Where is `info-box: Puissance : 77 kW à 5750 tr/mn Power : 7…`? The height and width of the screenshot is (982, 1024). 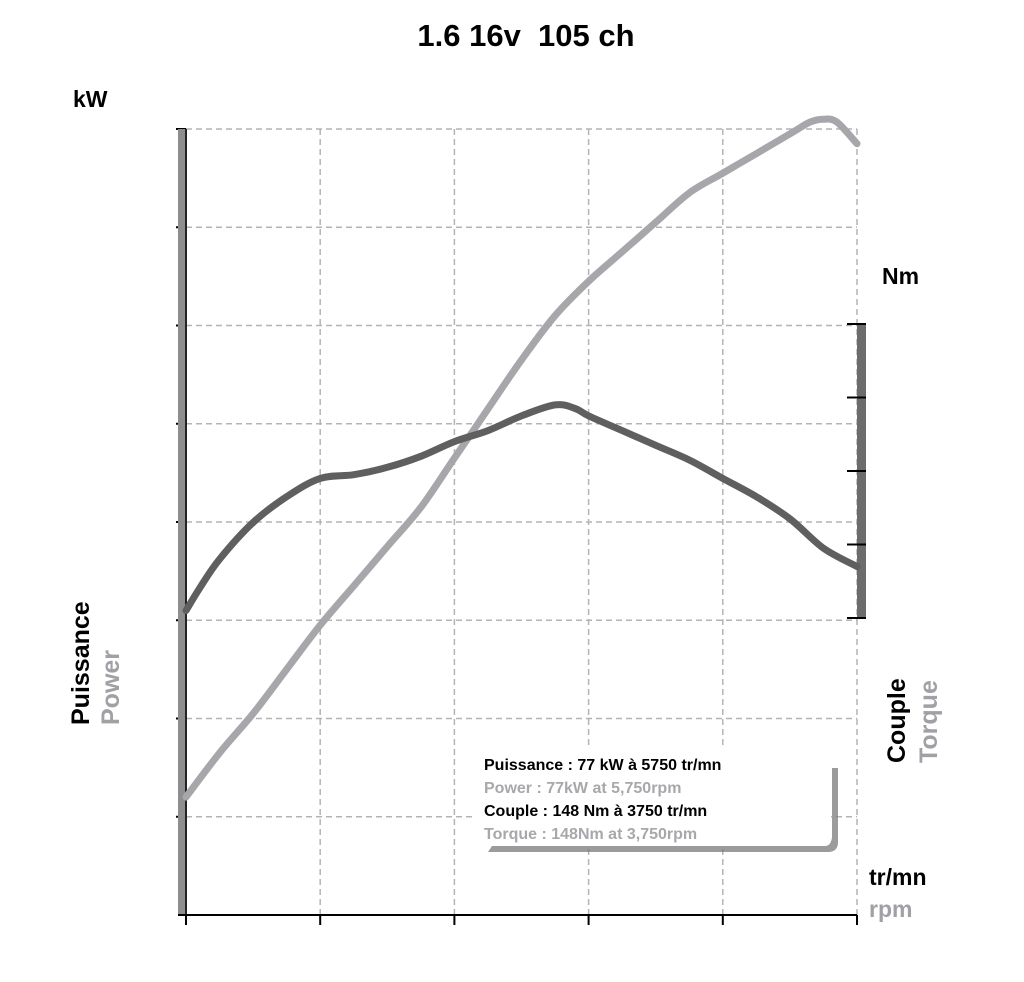
info-box: Puissance : 77 kW à 5750 tr/mn Power : 7… is located at coordinates (657, 799).